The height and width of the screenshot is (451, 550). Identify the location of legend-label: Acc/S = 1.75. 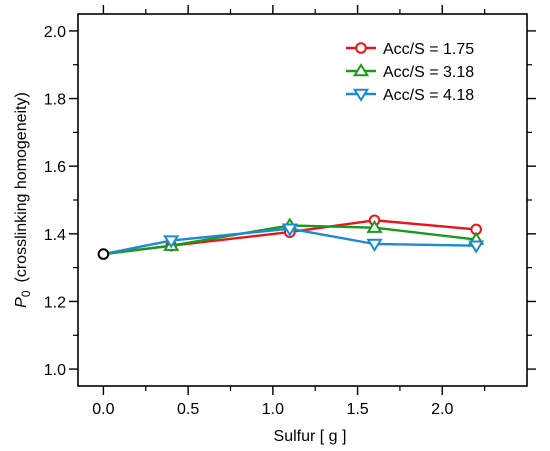
(428, 49).